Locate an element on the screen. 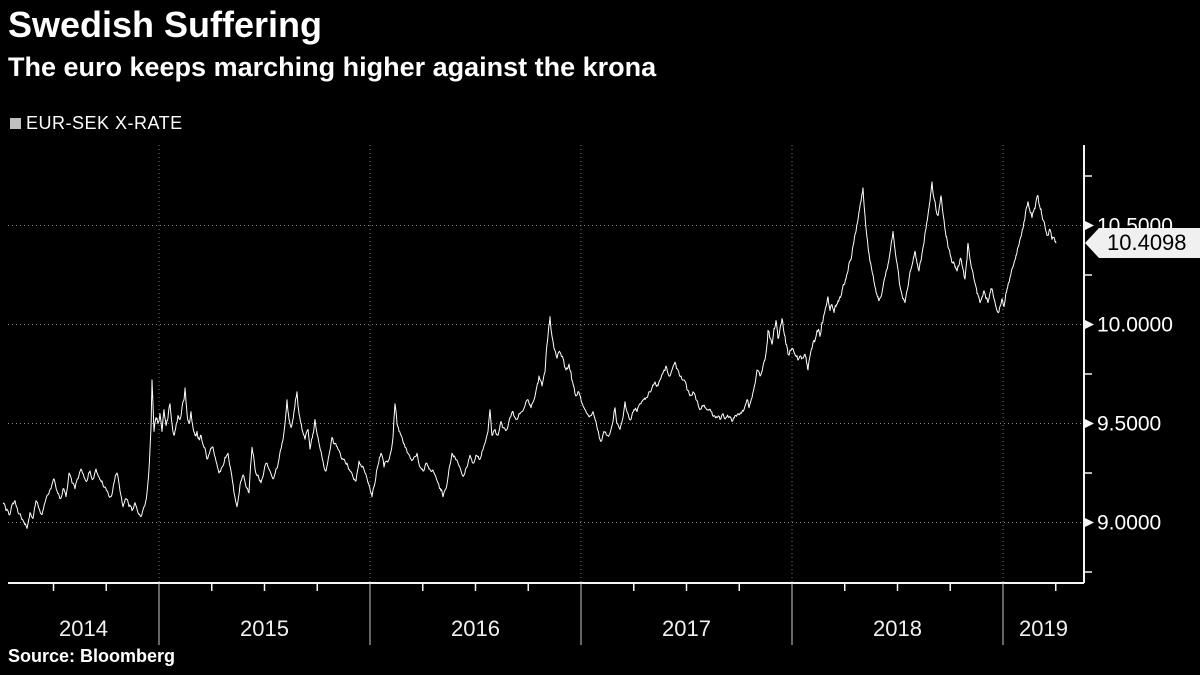  x-year-label: 2015 is located at coordinates (264, 628).